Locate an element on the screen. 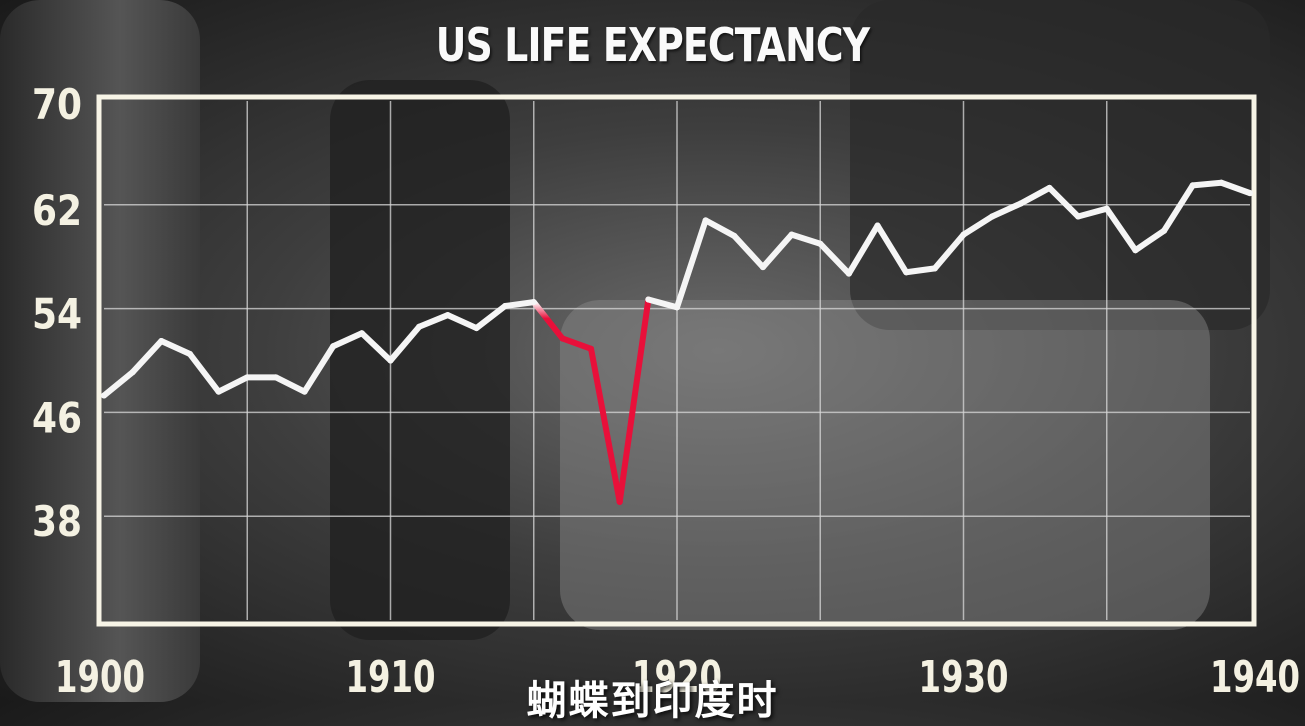 Image resolution: width=1305 pixels, height=726 pixels. subtitle-caption: 蝴蝶到印度时 is located at coordinates (652, 701).